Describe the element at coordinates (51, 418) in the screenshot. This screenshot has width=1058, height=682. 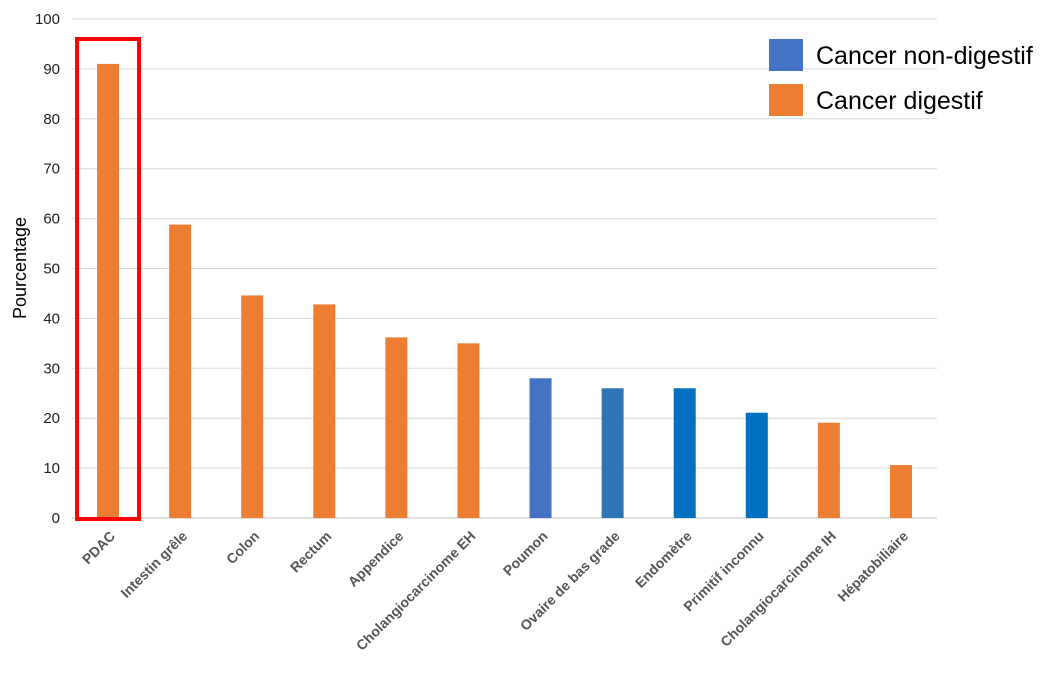
I see `y-tick-label: 20` at that location.